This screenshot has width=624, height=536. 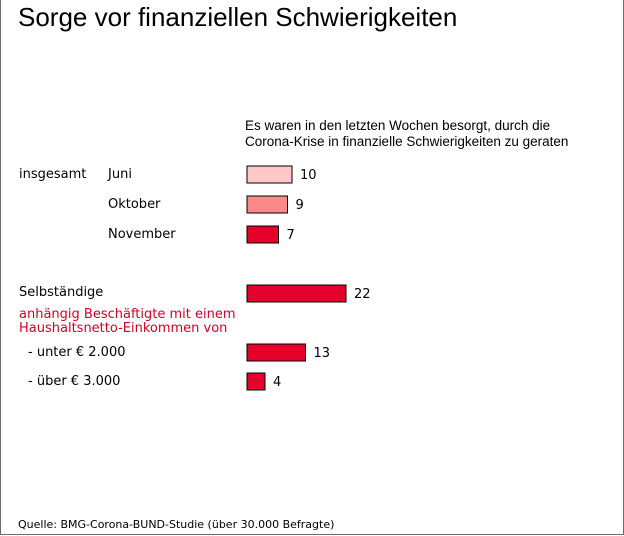 I want to click on value-label-november: 7, so click(x=291, y=235).